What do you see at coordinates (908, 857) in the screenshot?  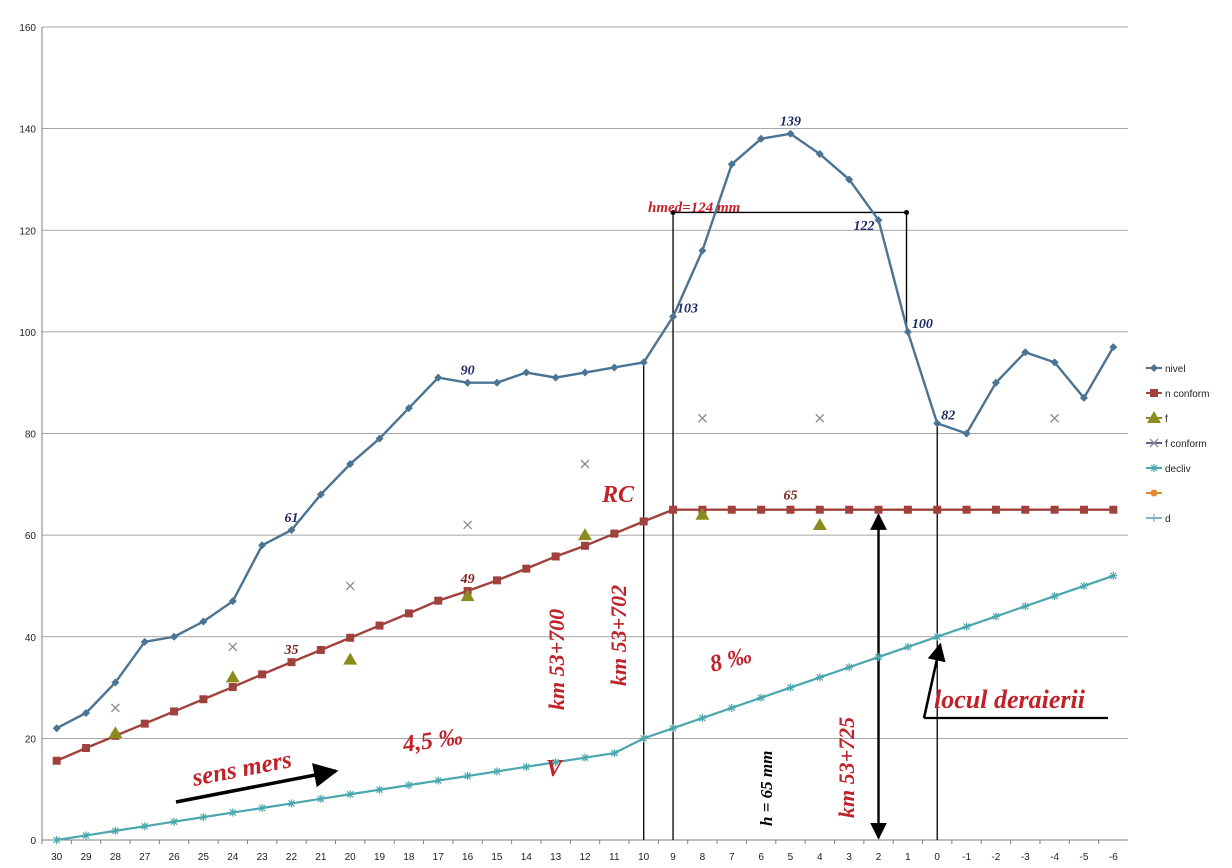 I see `x-tick-label: 1` at bounding box center [908, 857].